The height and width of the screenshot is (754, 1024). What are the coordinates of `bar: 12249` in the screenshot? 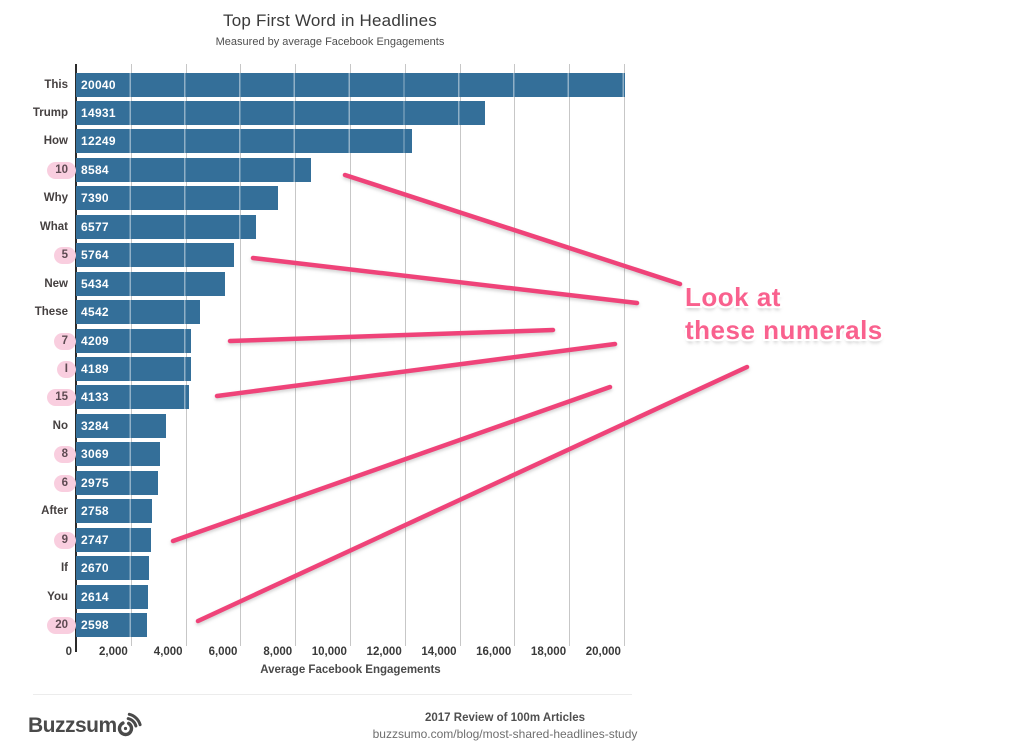 It's located at (244, 141).